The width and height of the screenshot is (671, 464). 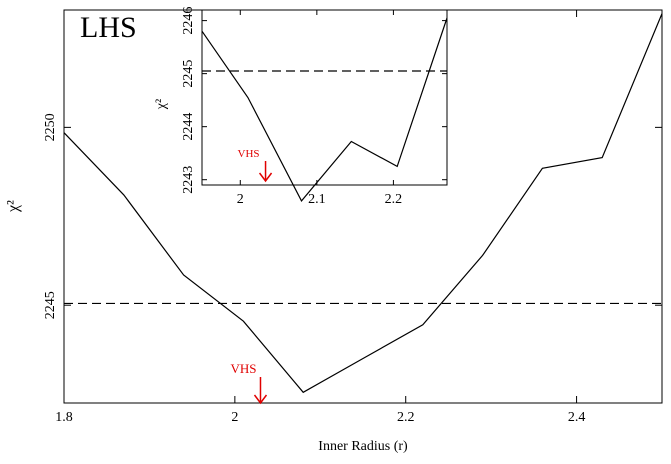 What do you see at coordinates (13, 206) in the screenshot?
I see `main-y-axis-label: χ²` at bounding box center [13, 206].